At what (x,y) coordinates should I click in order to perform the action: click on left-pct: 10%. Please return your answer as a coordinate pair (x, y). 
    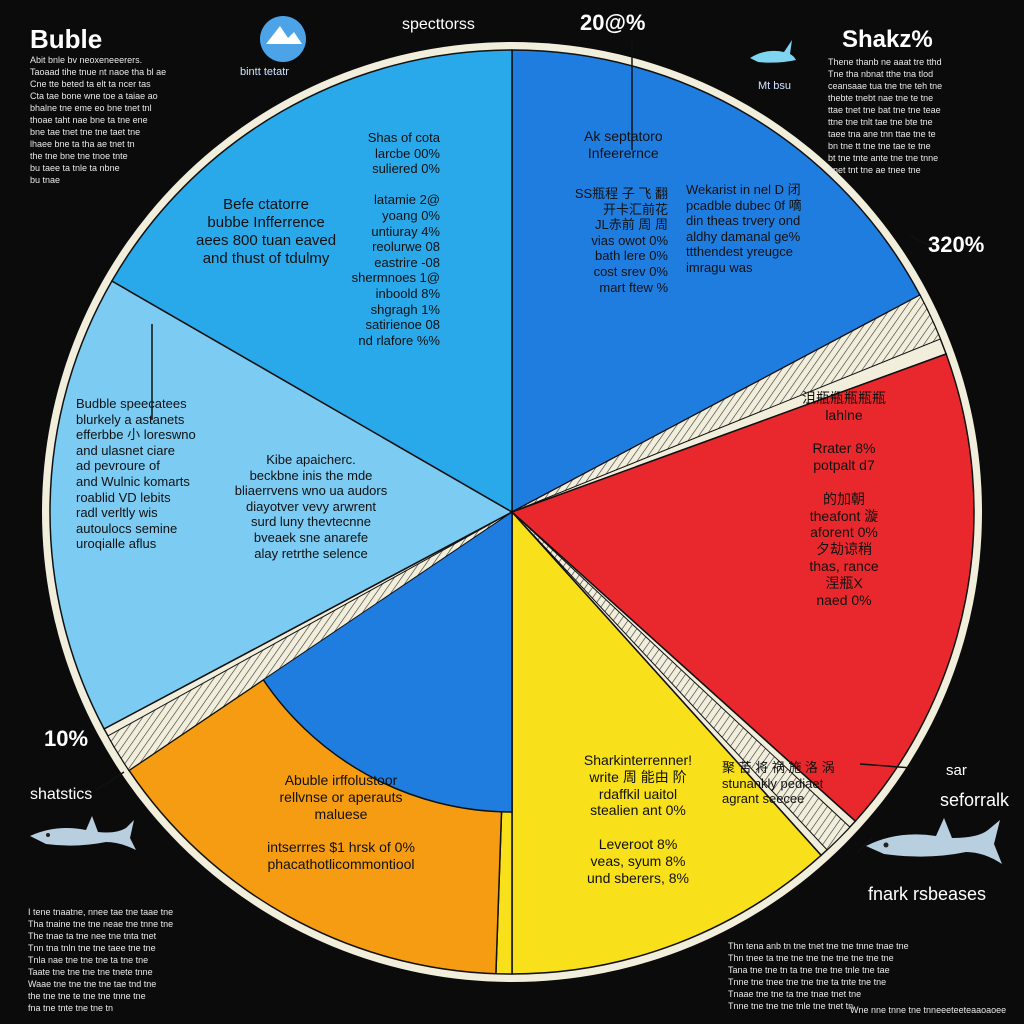
    Looking at the image, I should click on (66, 738).